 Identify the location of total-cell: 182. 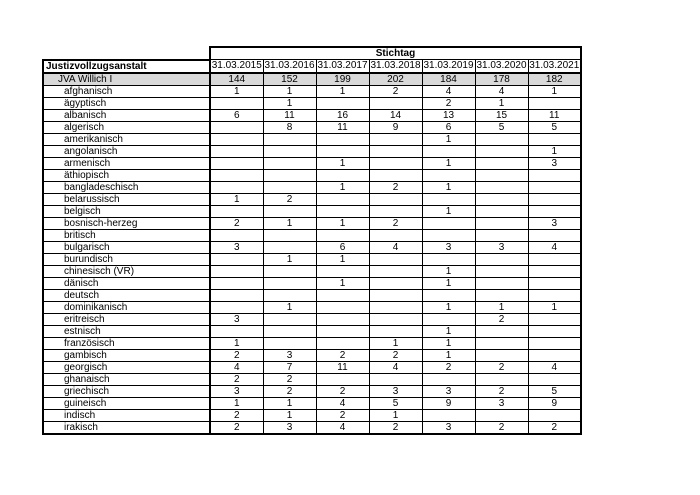
(554, 79).